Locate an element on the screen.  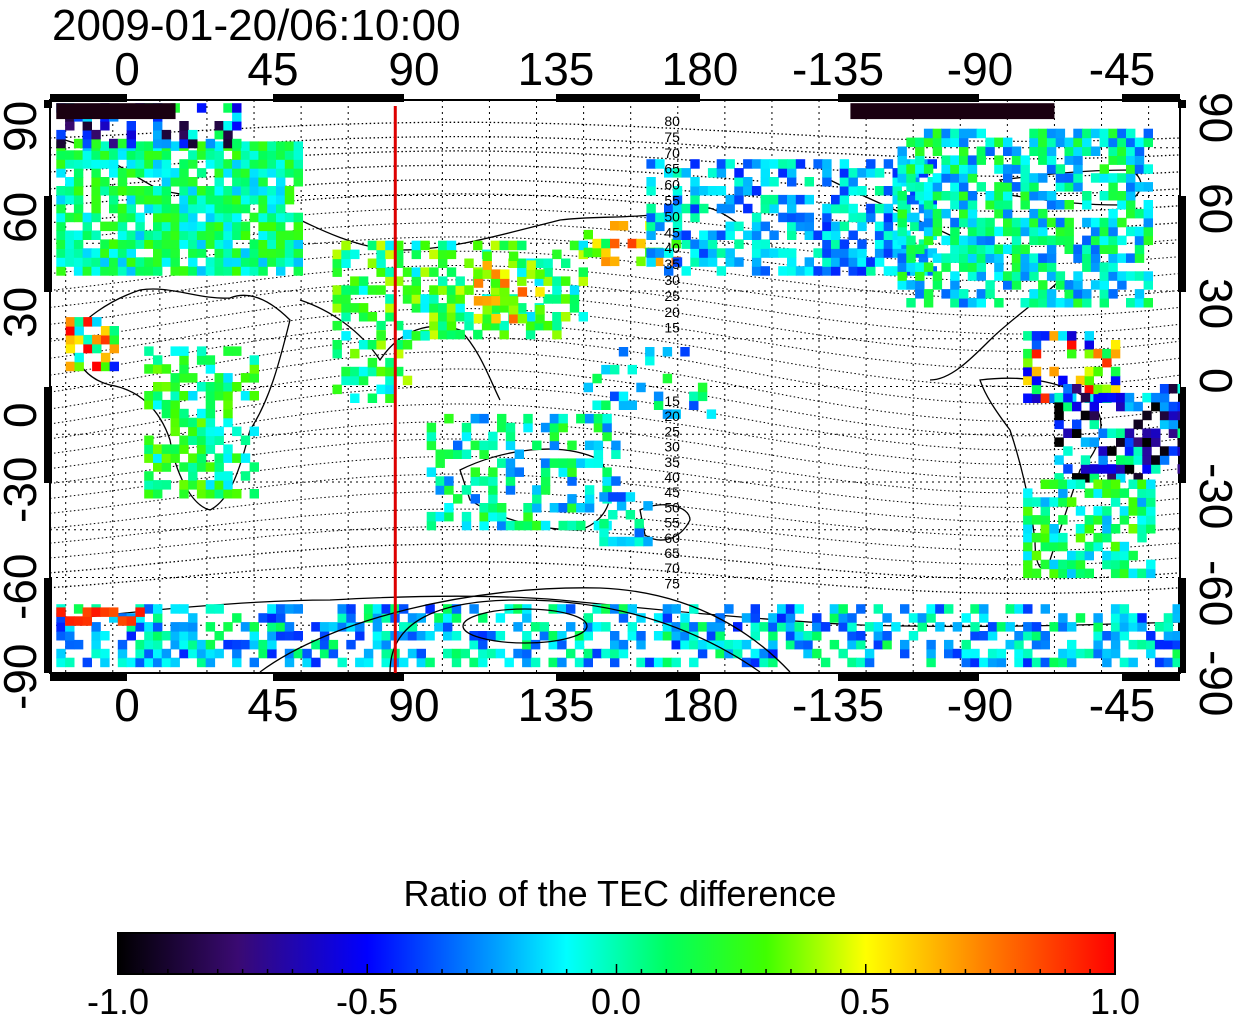
contour-label: 75 is located at coordinates (672, 583).